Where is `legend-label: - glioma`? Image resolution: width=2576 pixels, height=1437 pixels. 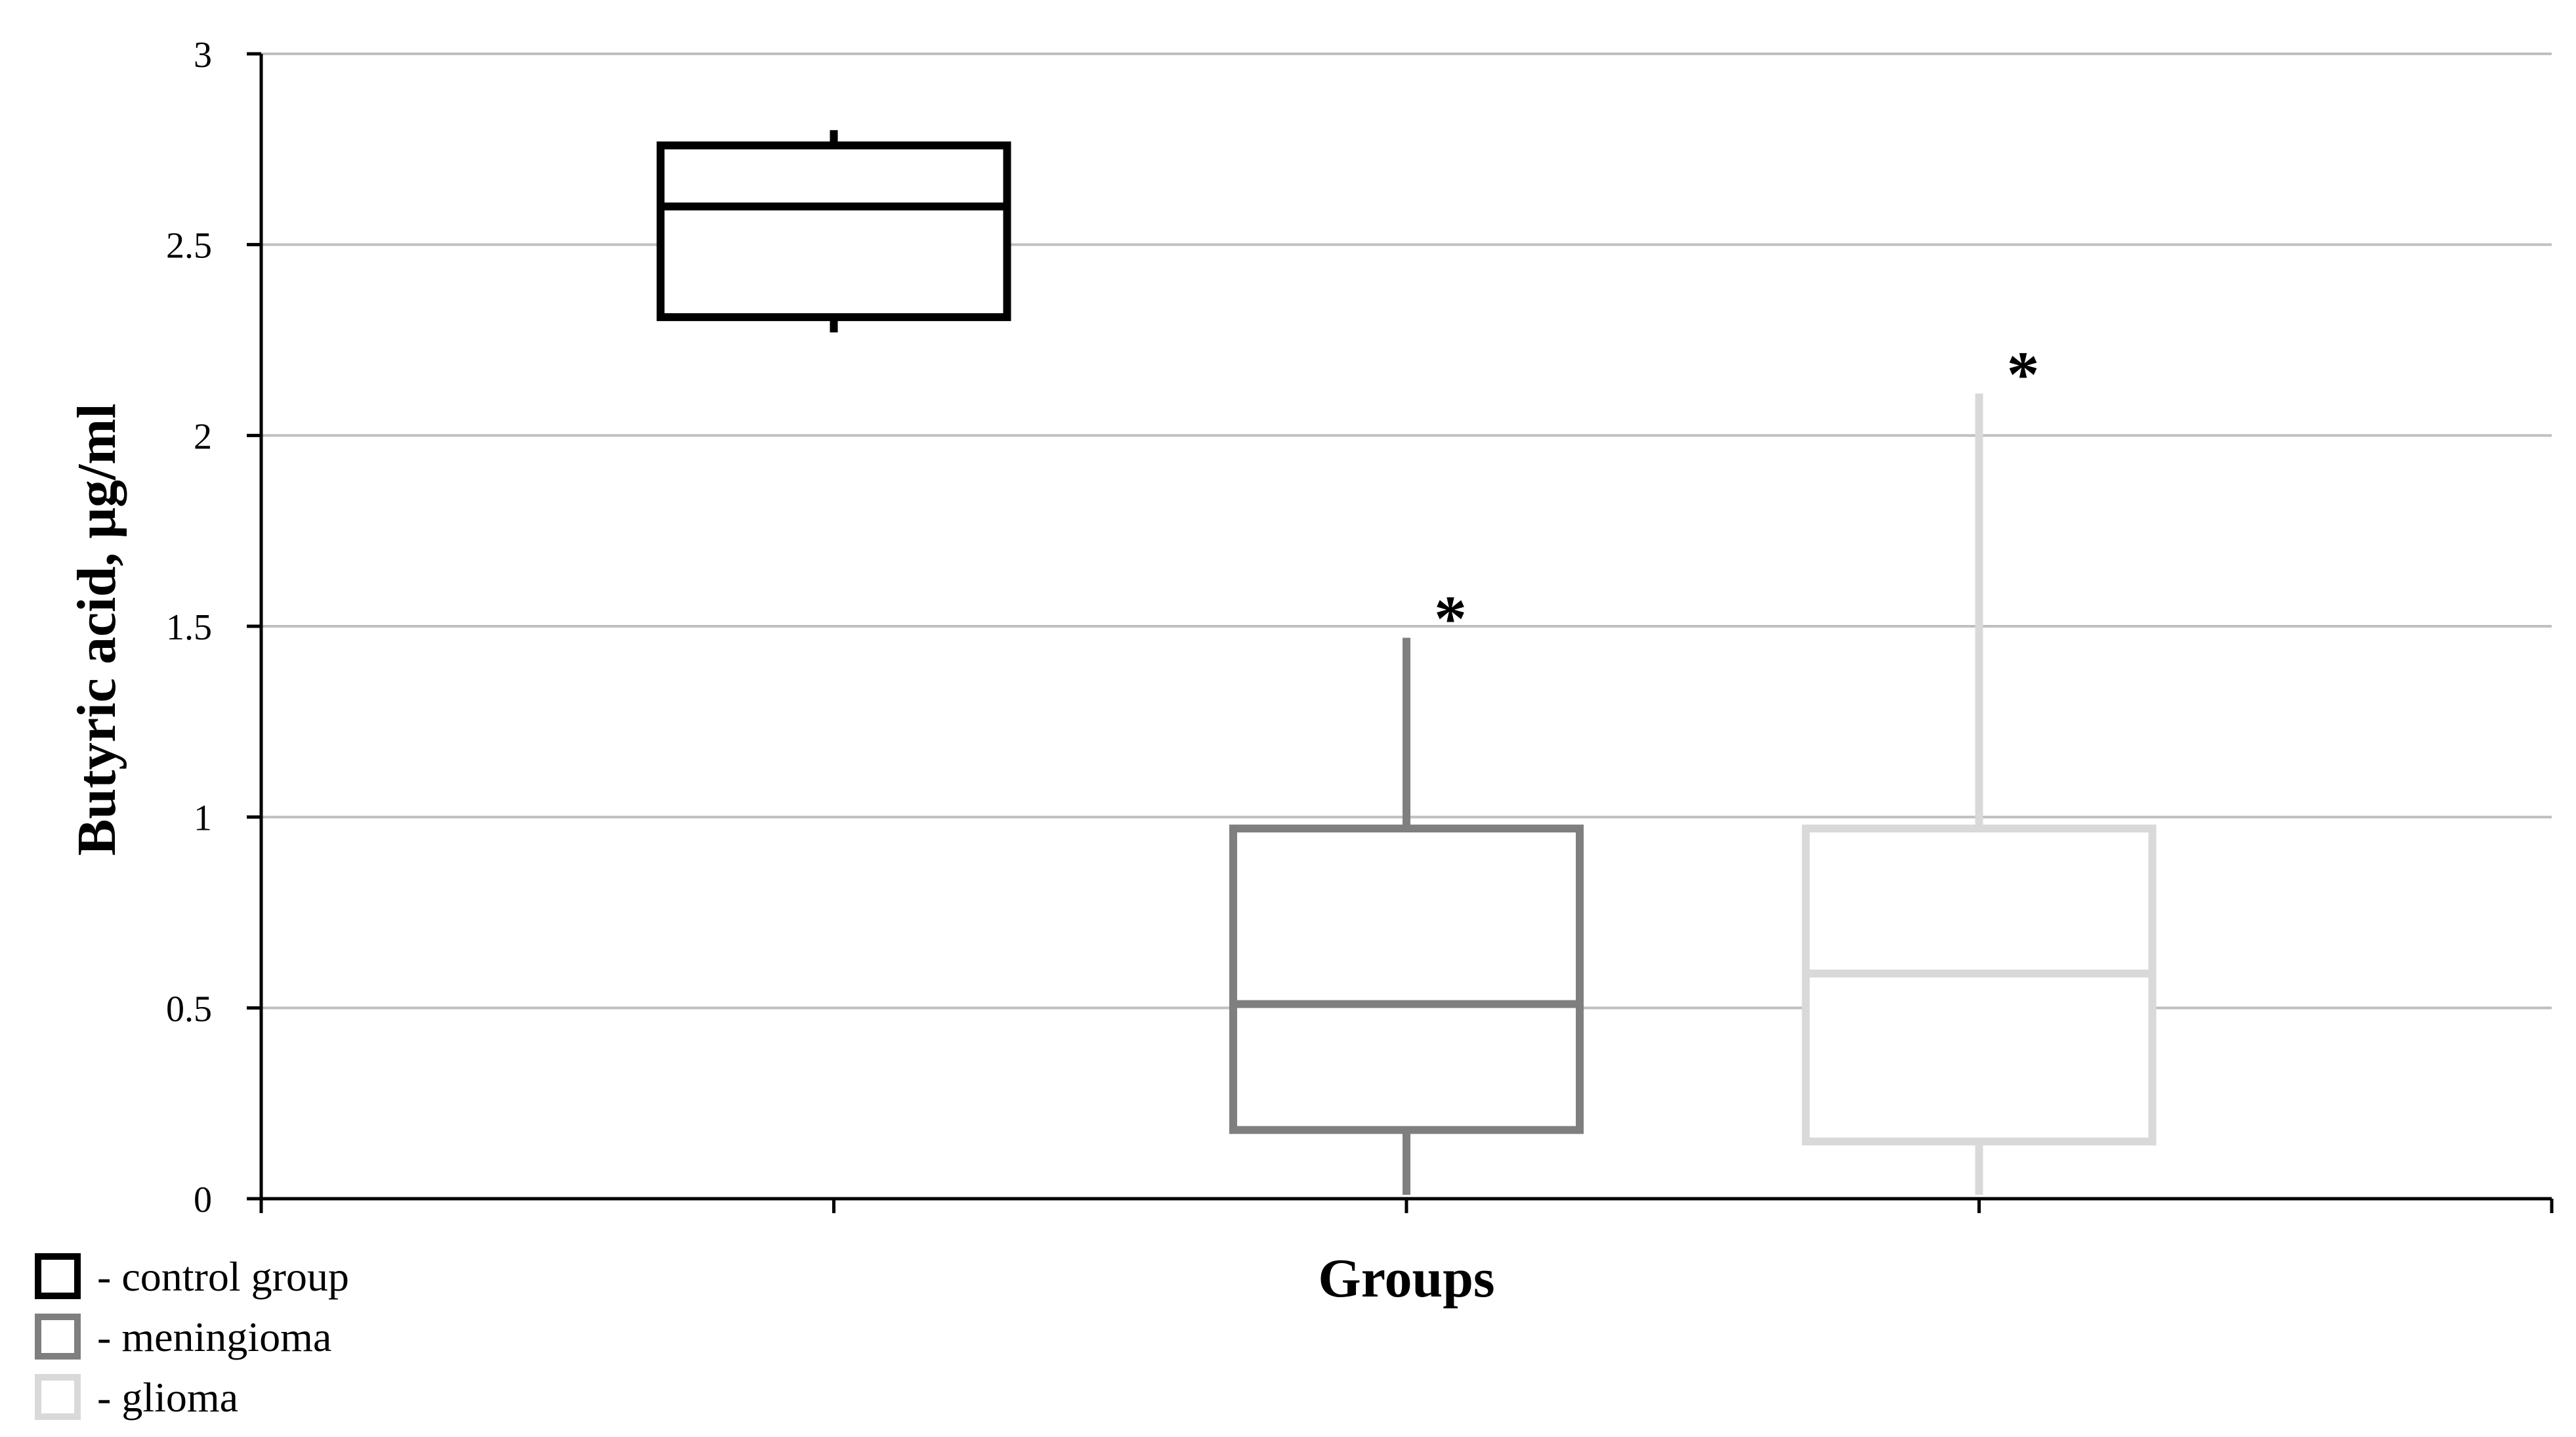 legend-label: - glioma is located at coordinates (167, 1397).